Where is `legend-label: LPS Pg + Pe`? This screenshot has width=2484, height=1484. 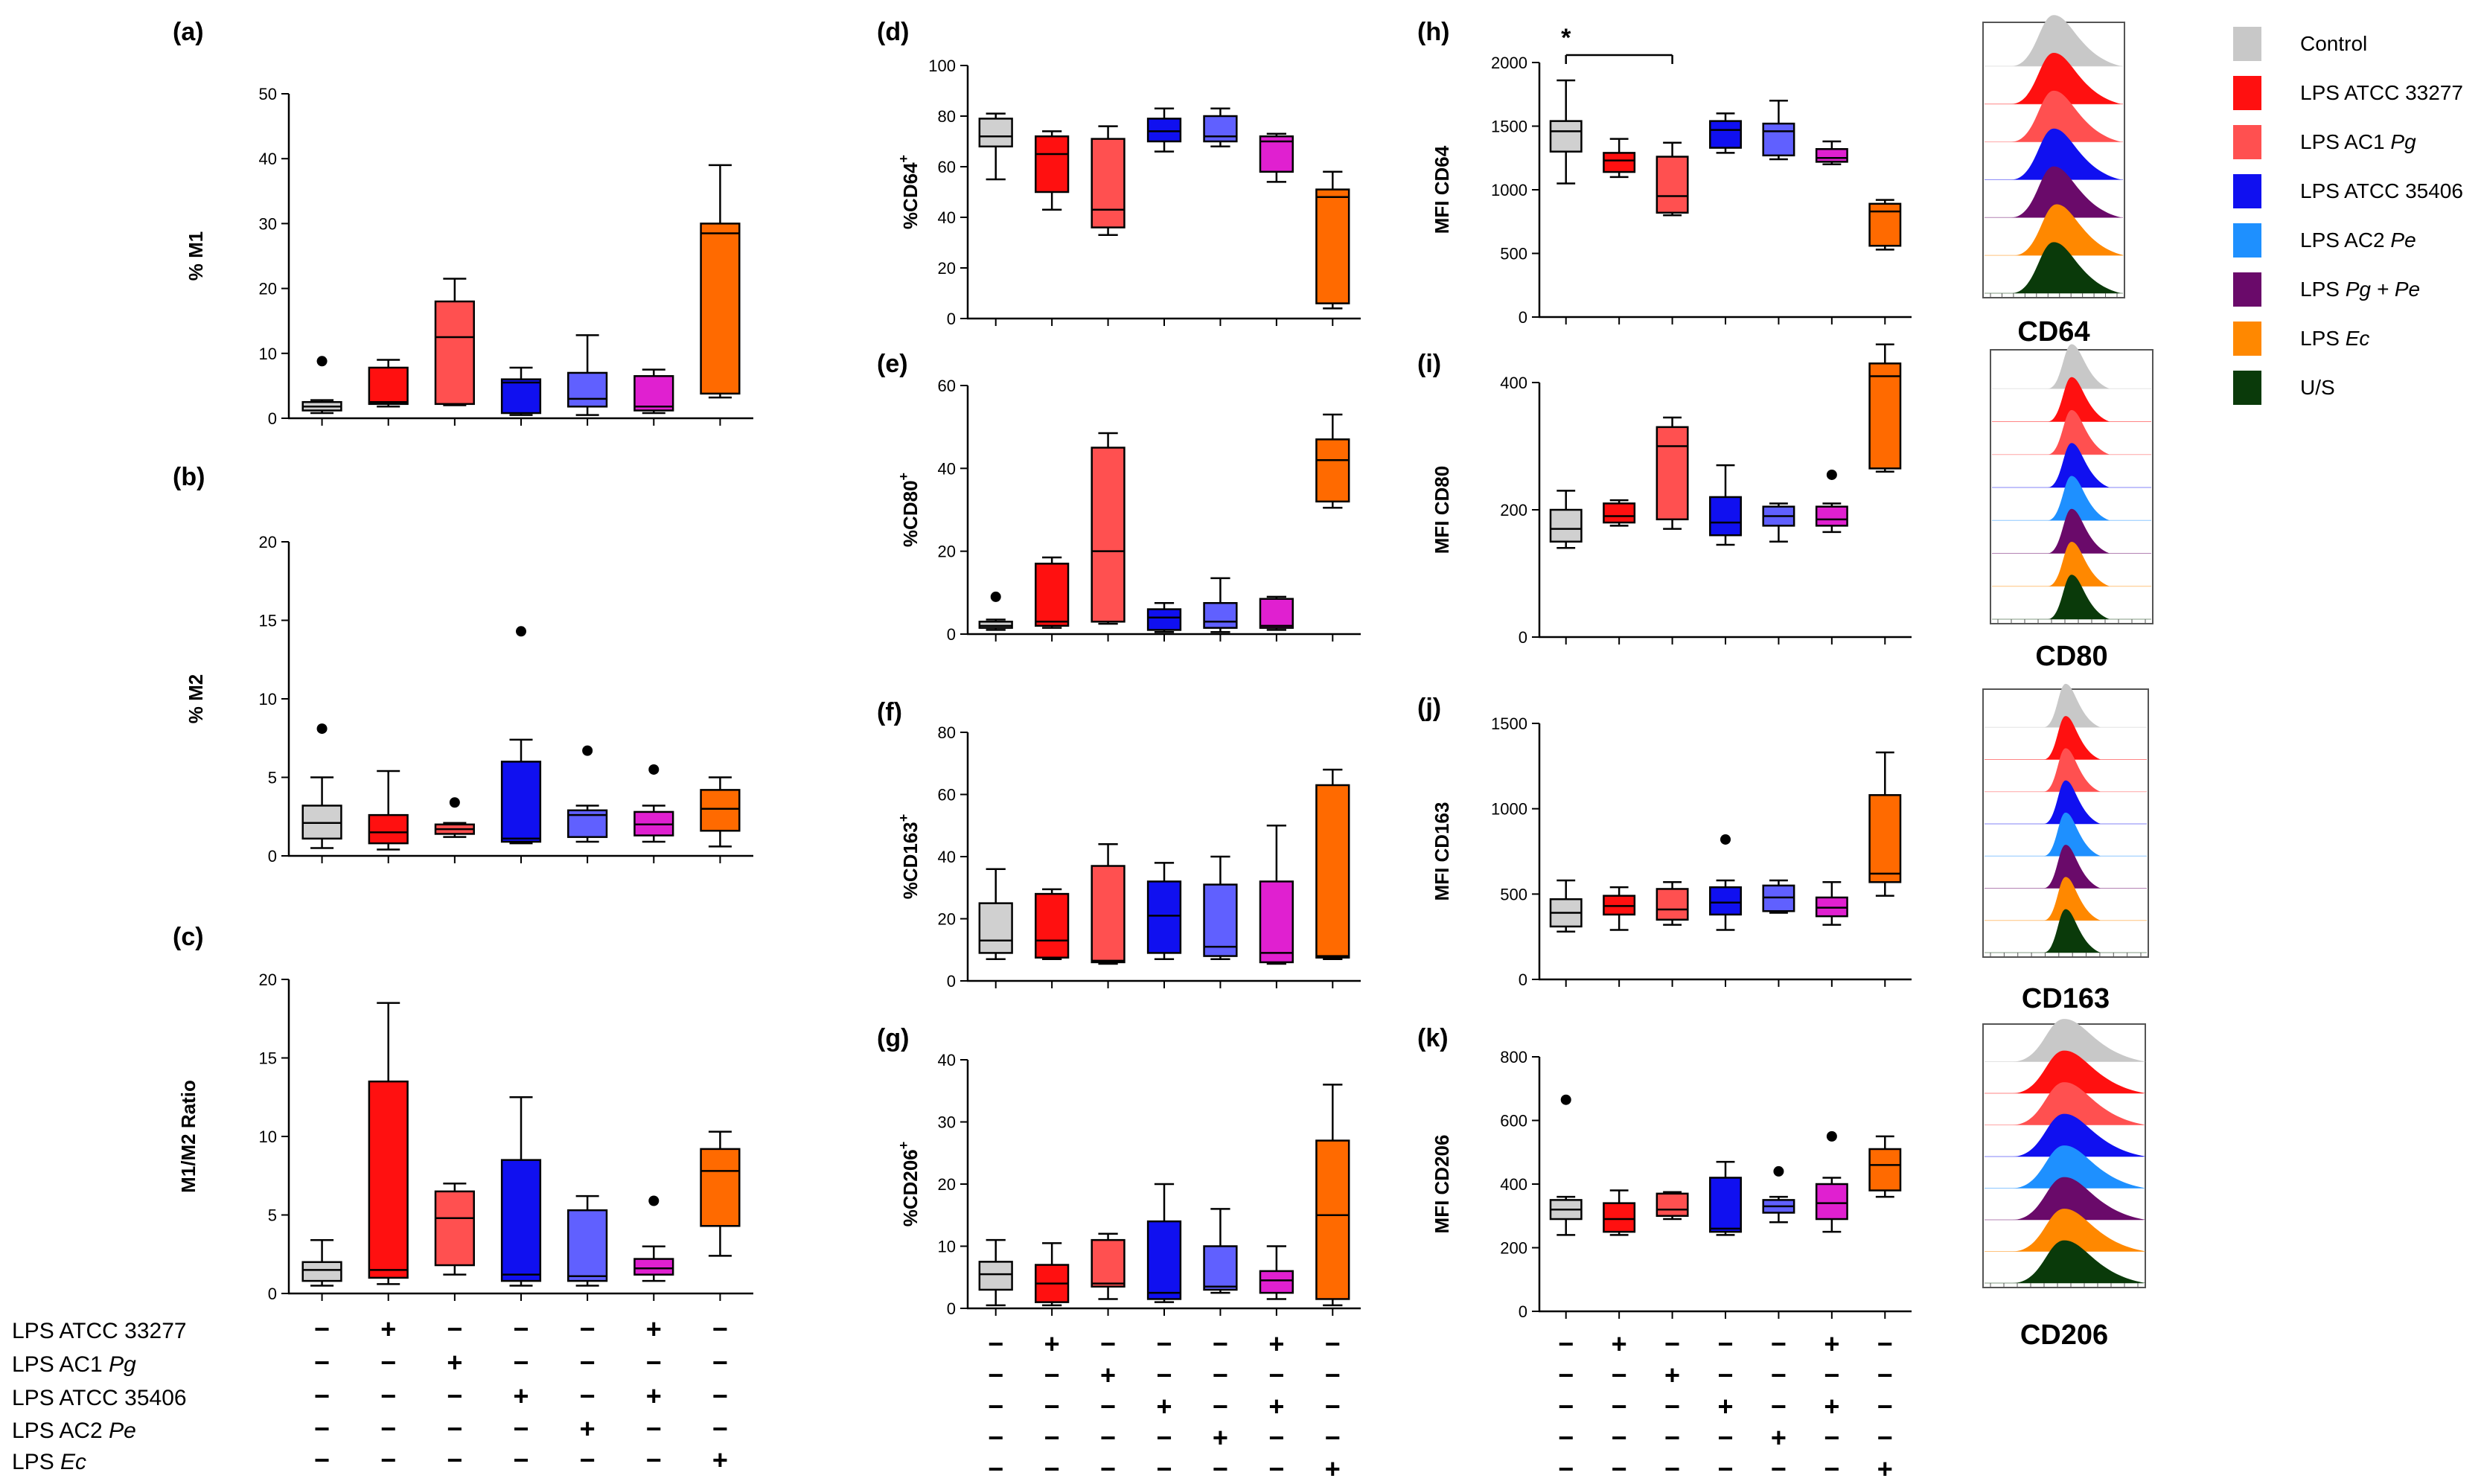 legend-label: LPS Pg + Pe is located at coordinates (2360, 289).